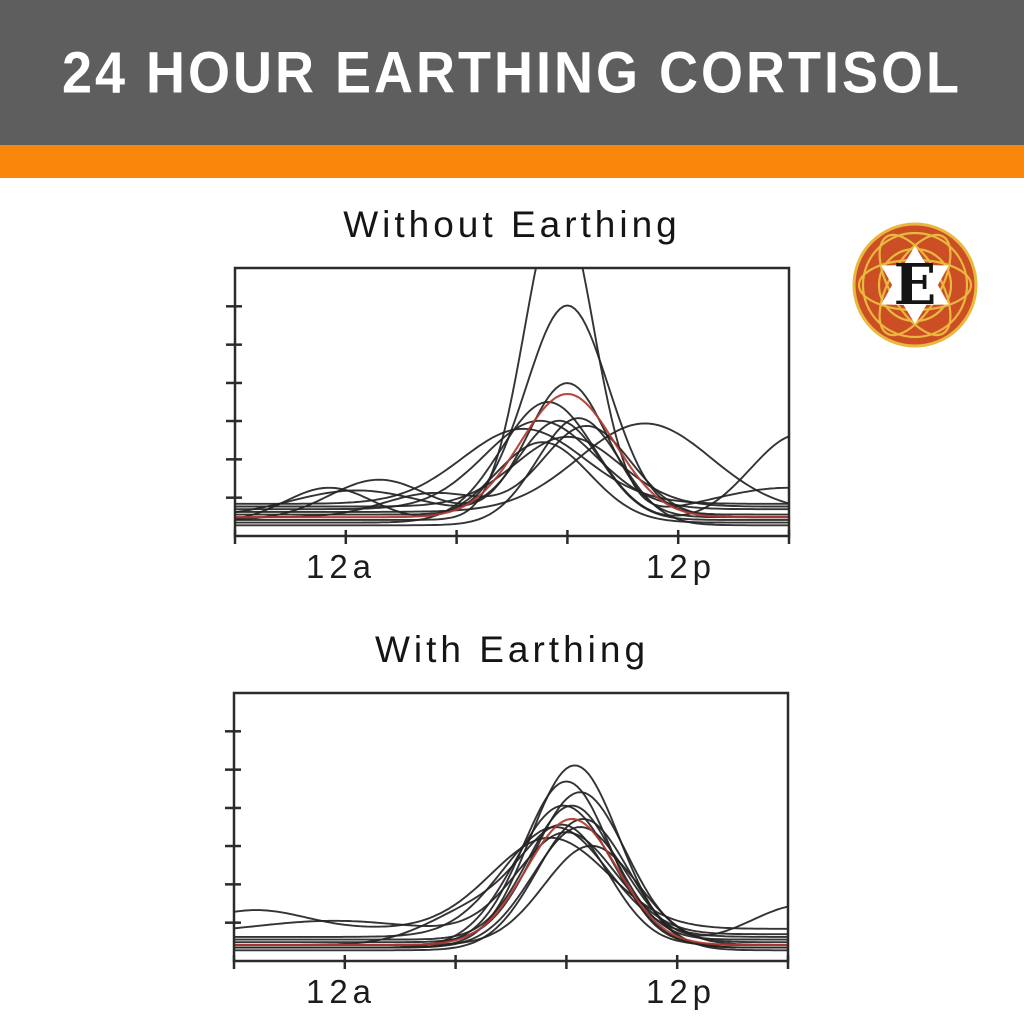 This screenshot has width=1024, height=1024. I want to click on chart1-title: Without Earthing, so click(512, 224).